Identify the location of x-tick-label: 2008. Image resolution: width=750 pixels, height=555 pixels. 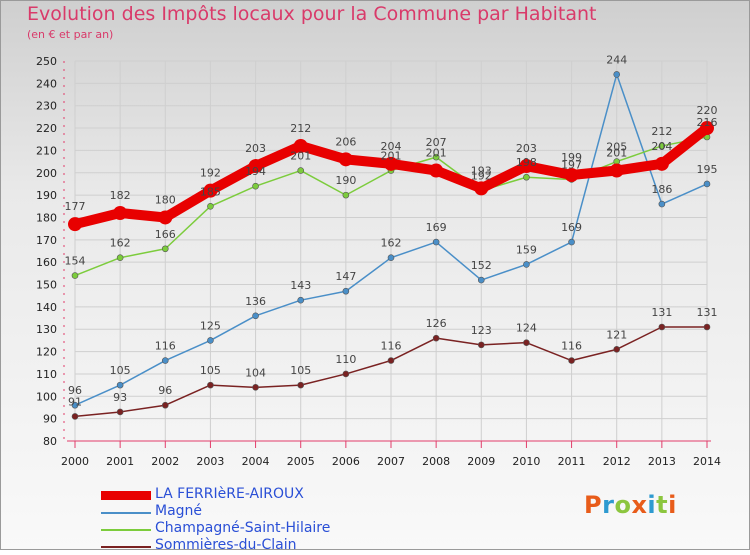
(436, 461).